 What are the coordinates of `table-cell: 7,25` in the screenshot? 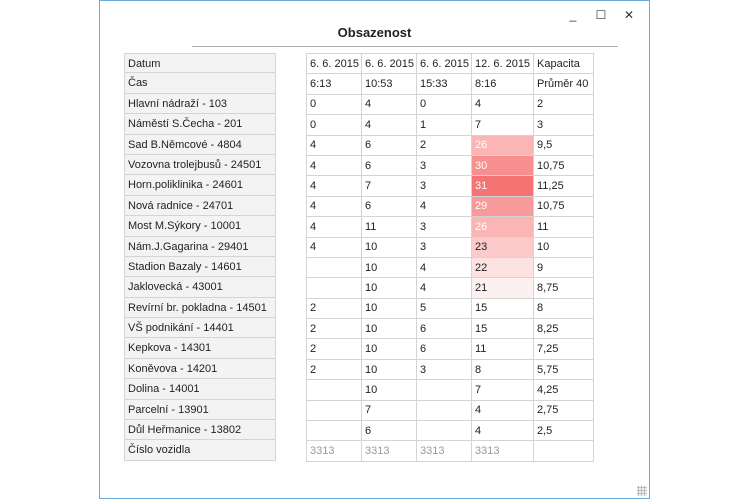 It's located at (563, 349).